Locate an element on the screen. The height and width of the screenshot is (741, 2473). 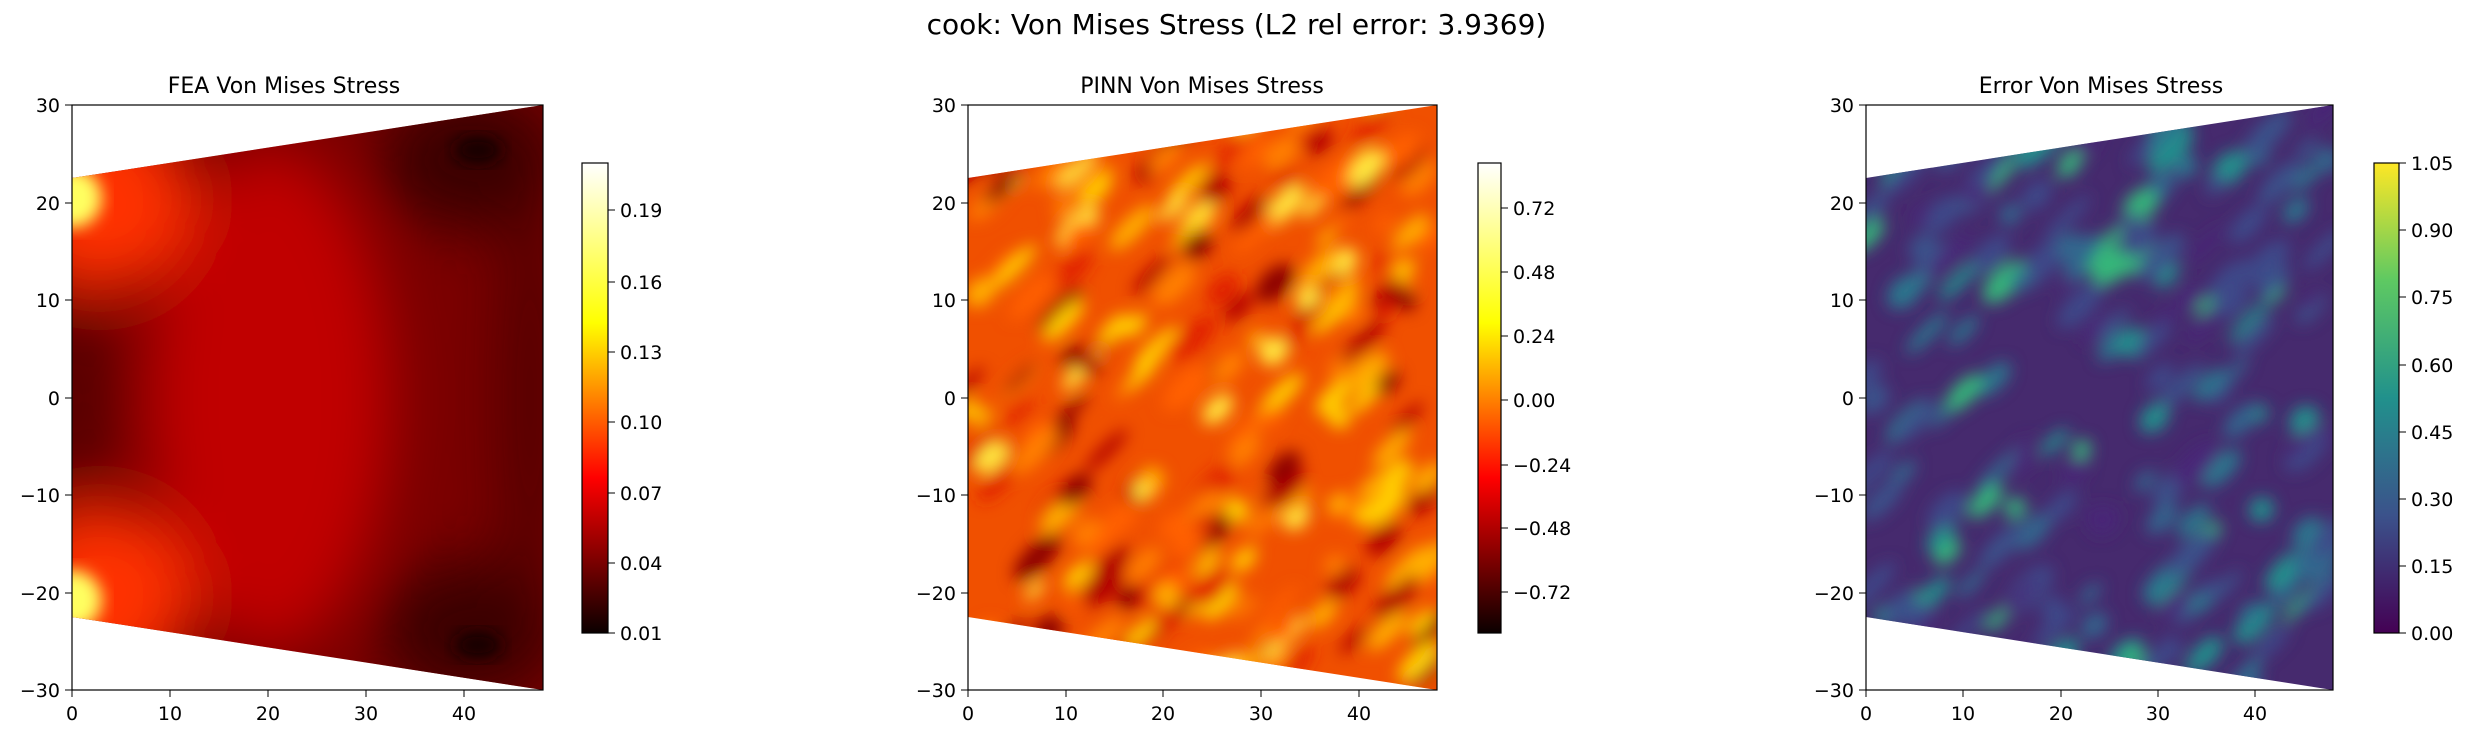
y-tick-label: −20 is located at coordinates (936, 594).